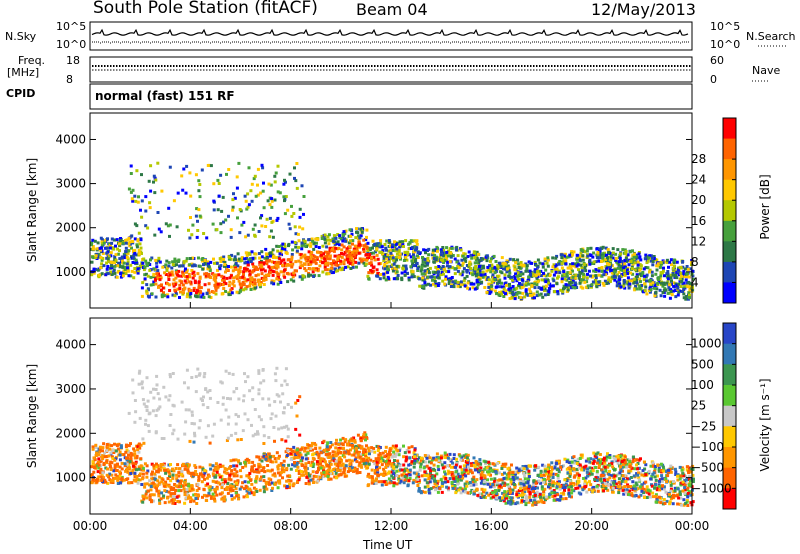  What do you see at coordinates (698, 221) in the screenshot?
I see `power-colorbar-tick-label: 16` at bounding box center [698, 221].